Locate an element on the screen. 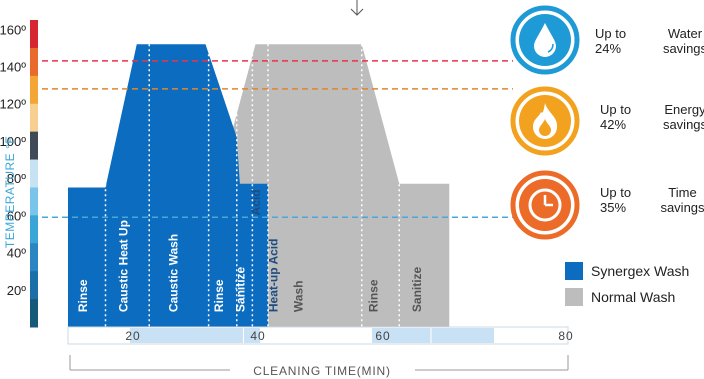  savings-percent: 24% is located at coordinates (608, 48).